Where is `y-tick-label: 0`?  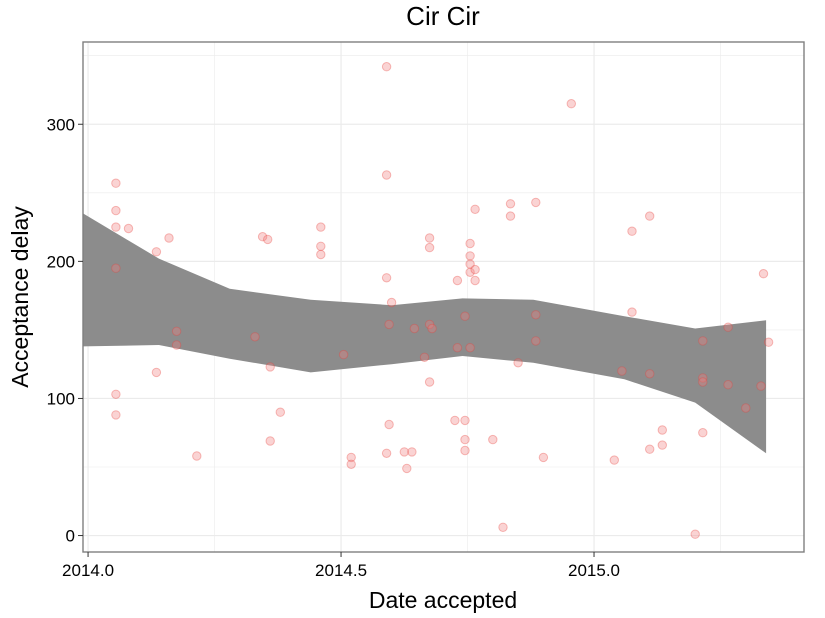
y-tick-label: 0 is located at coordinates (70, 536).